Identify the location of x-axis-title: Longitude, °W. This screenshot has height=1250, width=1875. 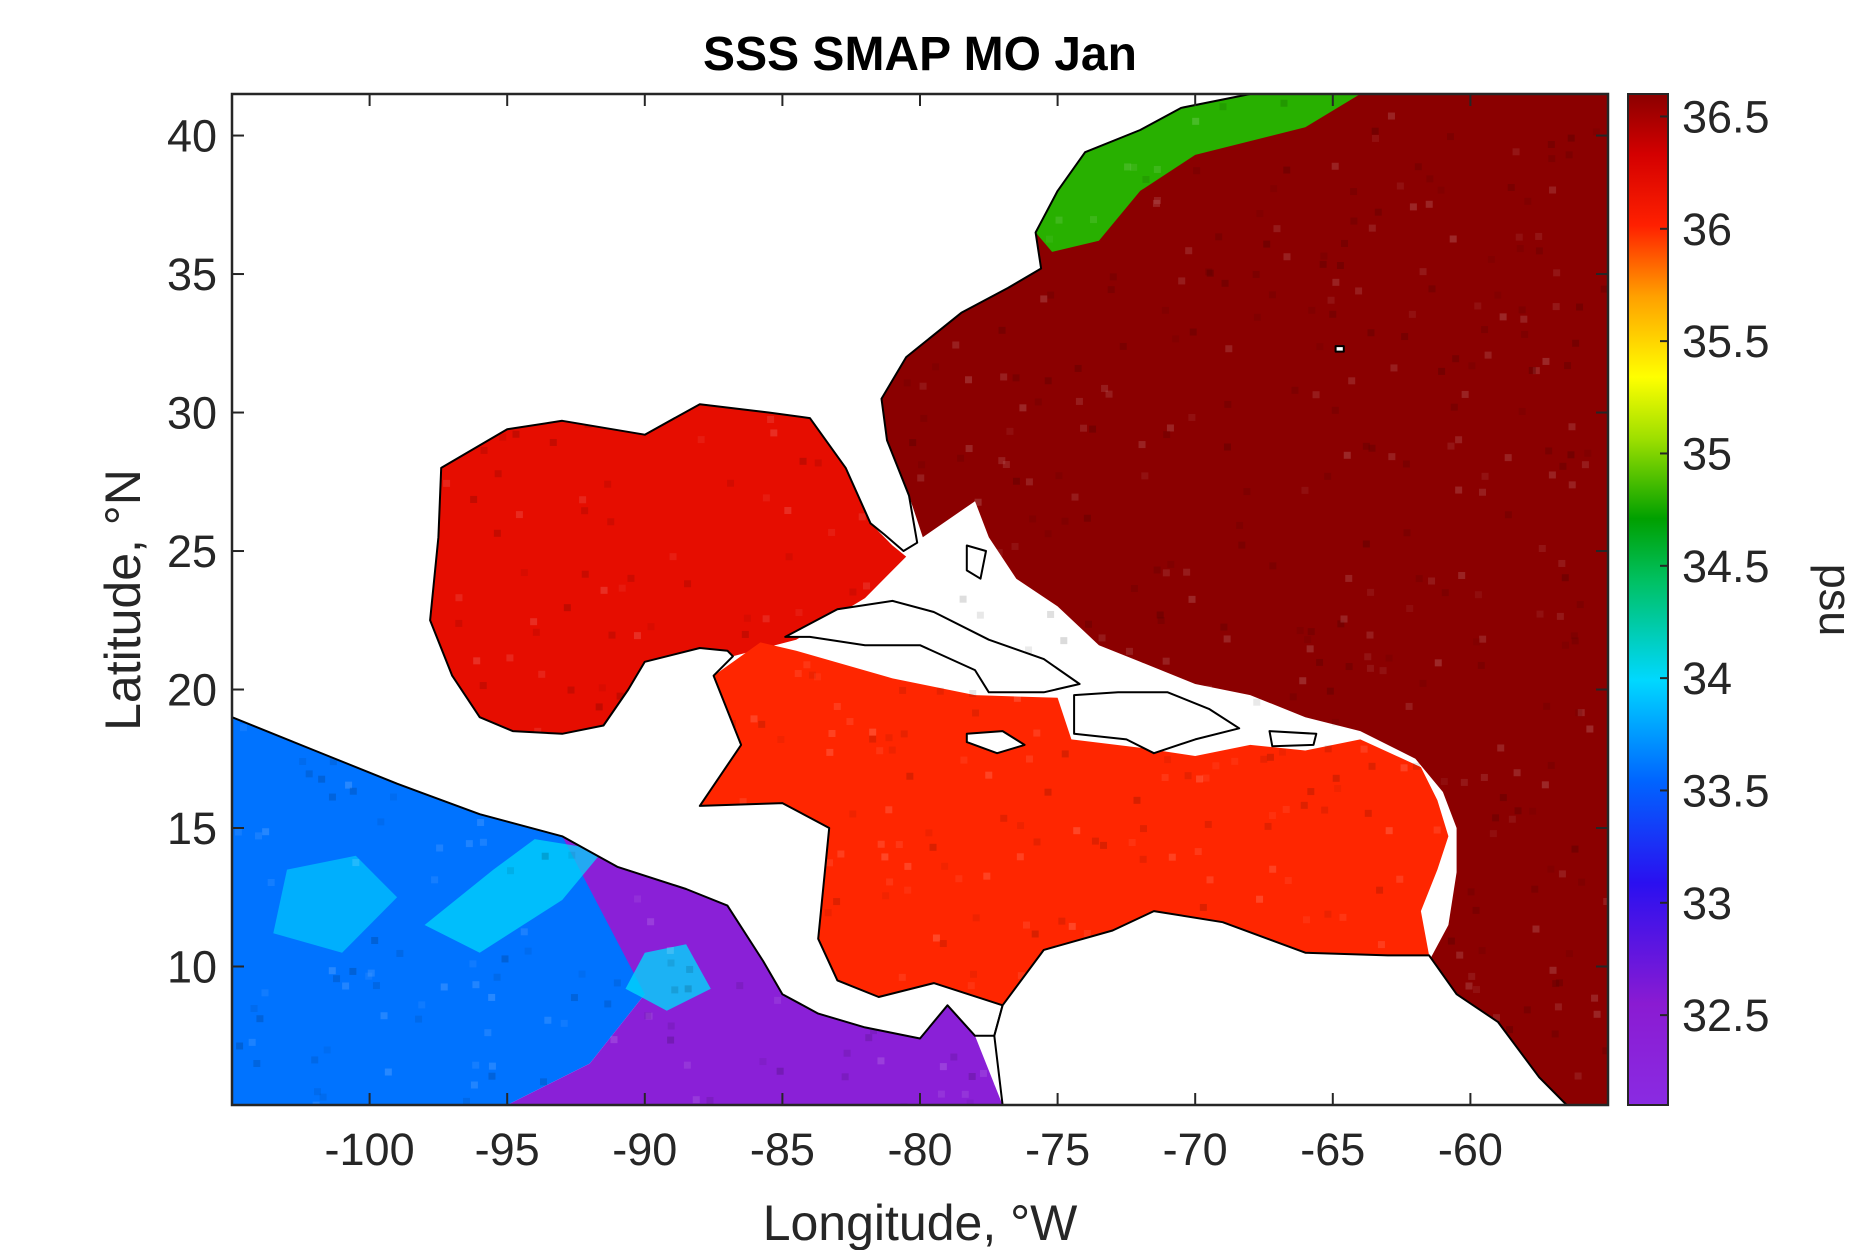
(920, 1222).